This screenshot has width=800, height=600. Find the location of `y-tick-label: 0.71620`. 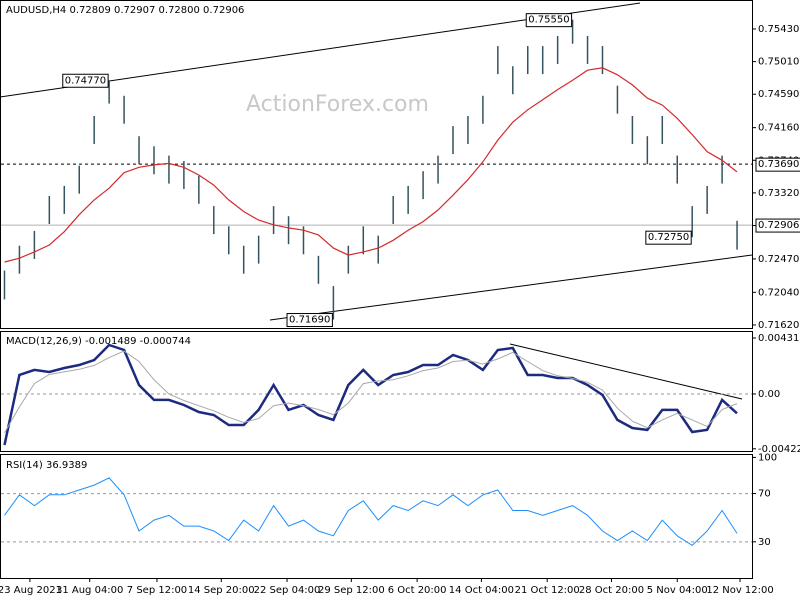

y-tick-label: 0.71620 is located at coordinates (778, 325).